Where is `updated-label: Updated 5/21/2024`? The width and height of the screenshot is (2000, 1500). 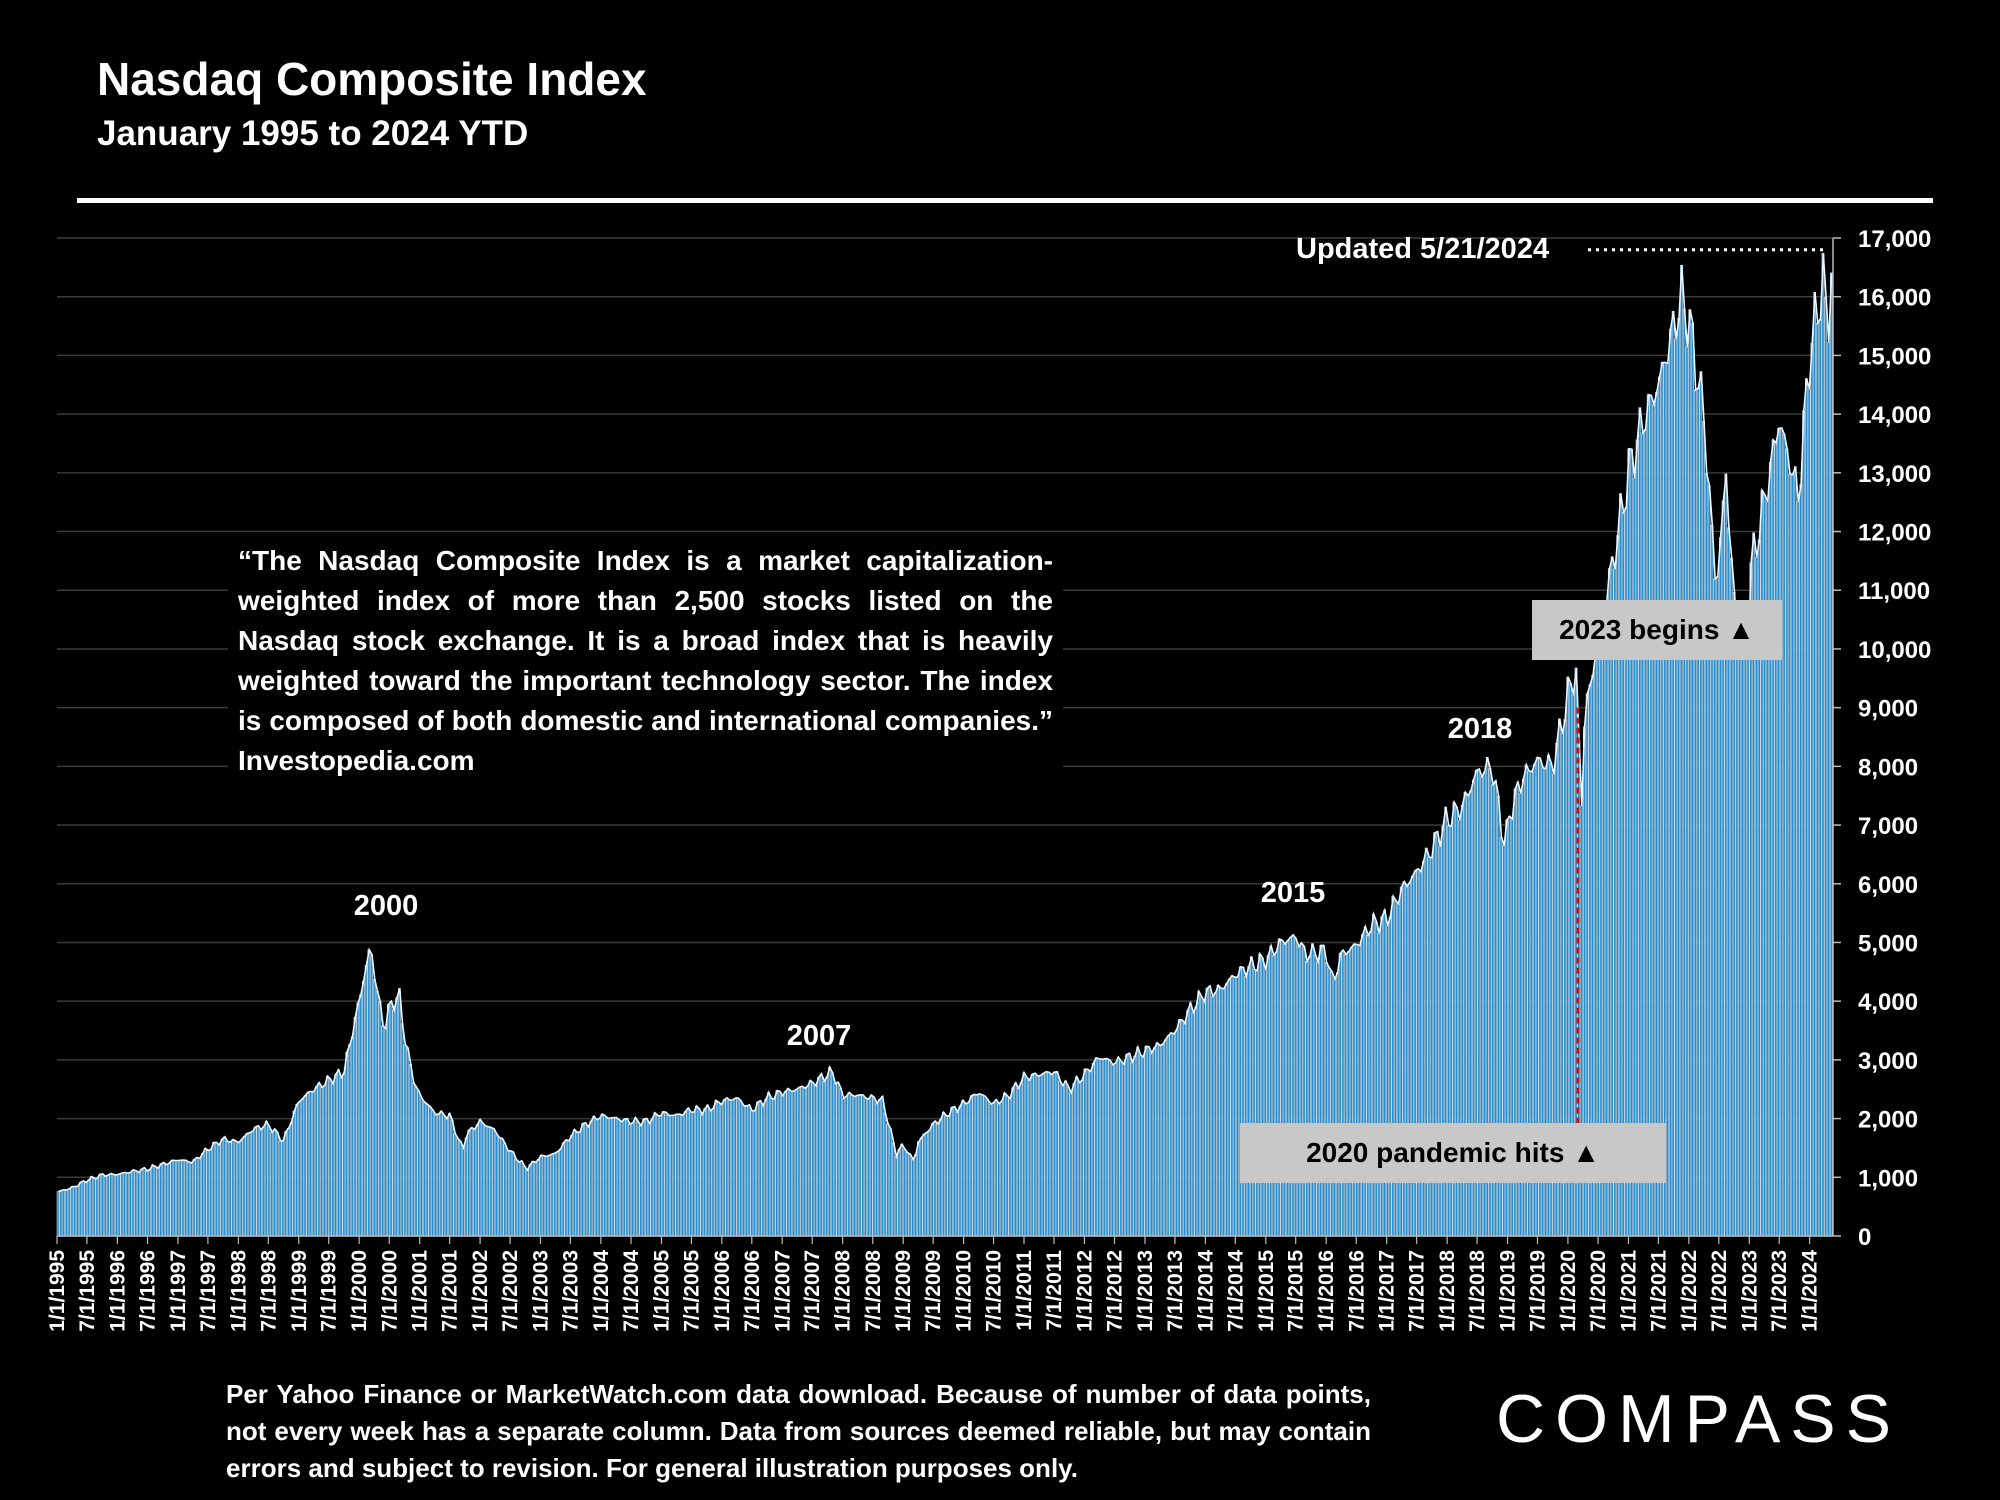
updated-label: Updated 5/21/2024 is located at coordinates (1423, 249).